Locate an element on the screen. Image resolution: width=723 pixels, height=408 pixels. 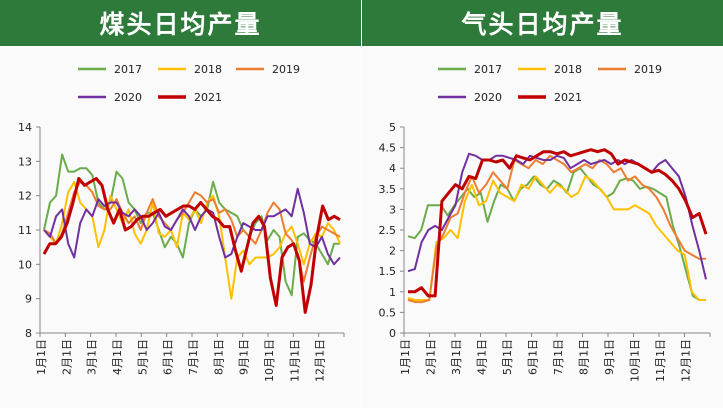
y-tick-label: 0 is located at coordinates (392, 333).